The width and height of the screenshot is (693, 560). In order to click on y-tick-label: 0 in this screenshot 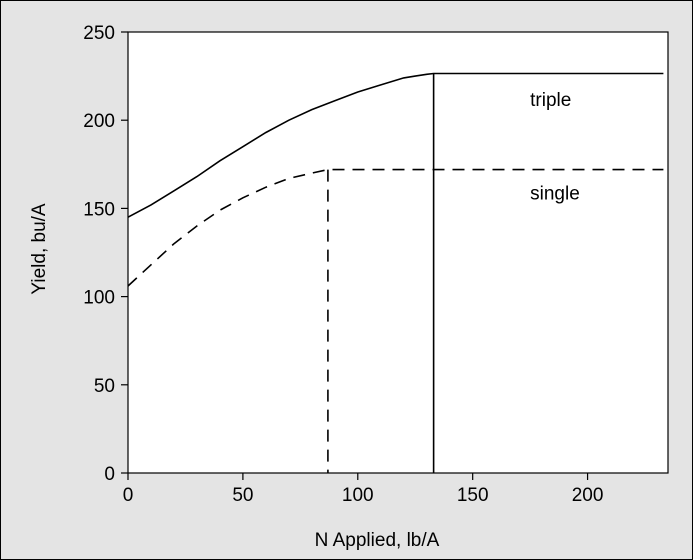, I will do `click(109, 474)`.